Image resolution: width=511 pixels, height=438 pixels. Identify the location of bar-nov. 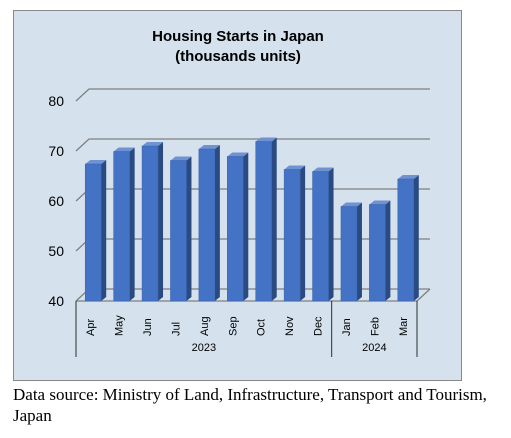
(294, 233).